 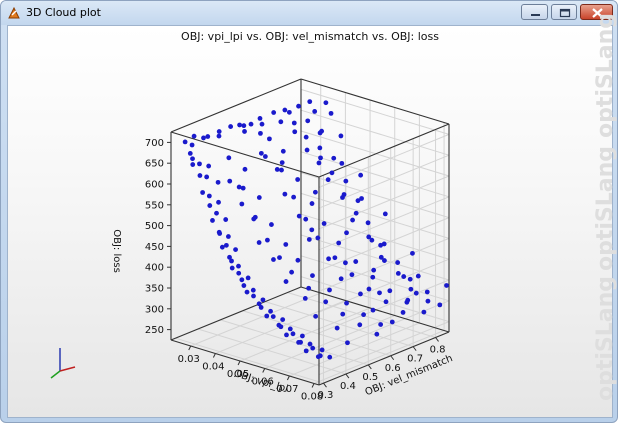 What do you see at coordinates (154, 247) in the screenshot?
I see `z-tick-label: 450` at bounding box center [154, 247].